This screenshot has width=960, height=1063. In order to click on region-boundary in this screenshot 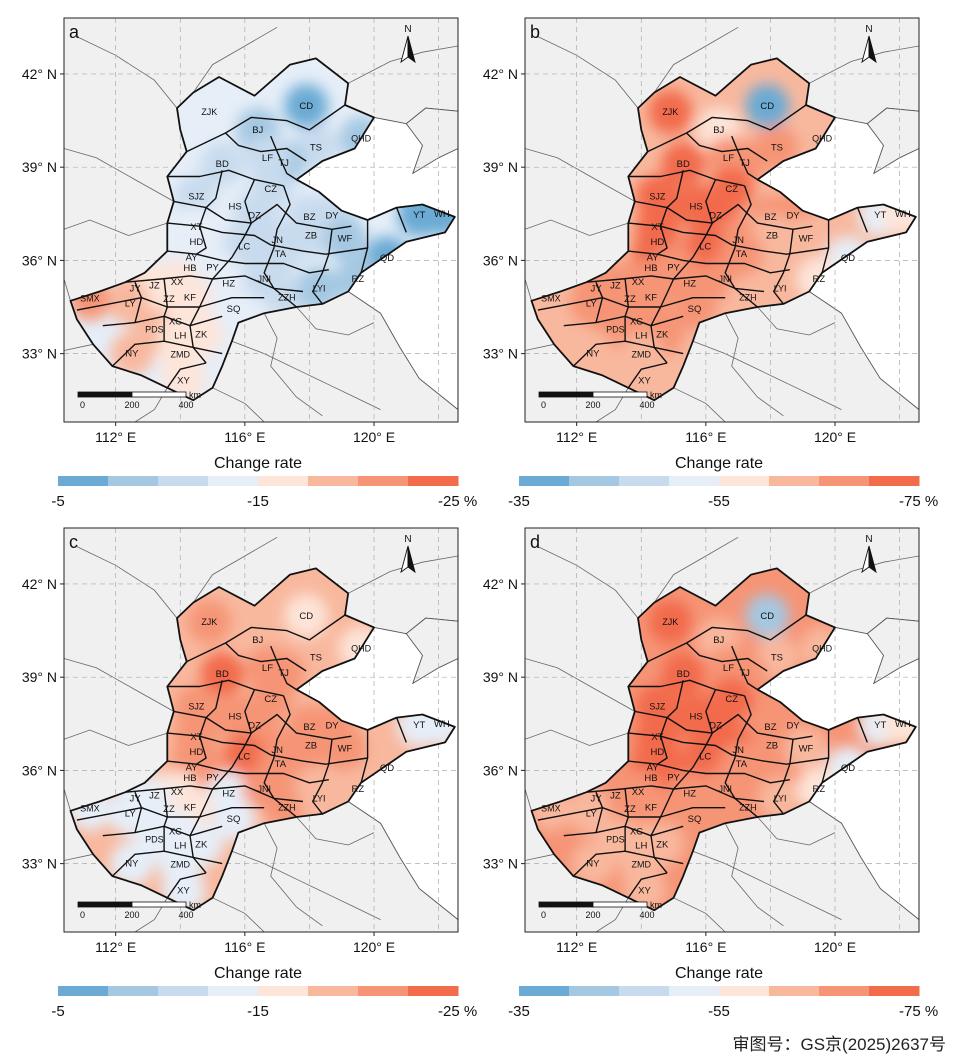, I will do `click(723, 739)`.